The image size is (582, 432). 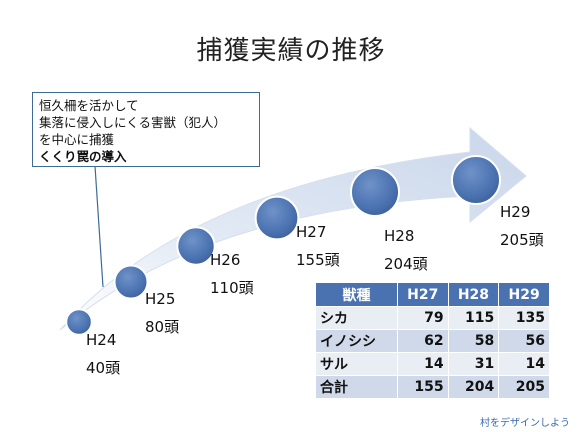 What do you see at coordinates (375, 192) in the screenshot?
I see `growth-circle-h28` at bounding box center [375, 192].